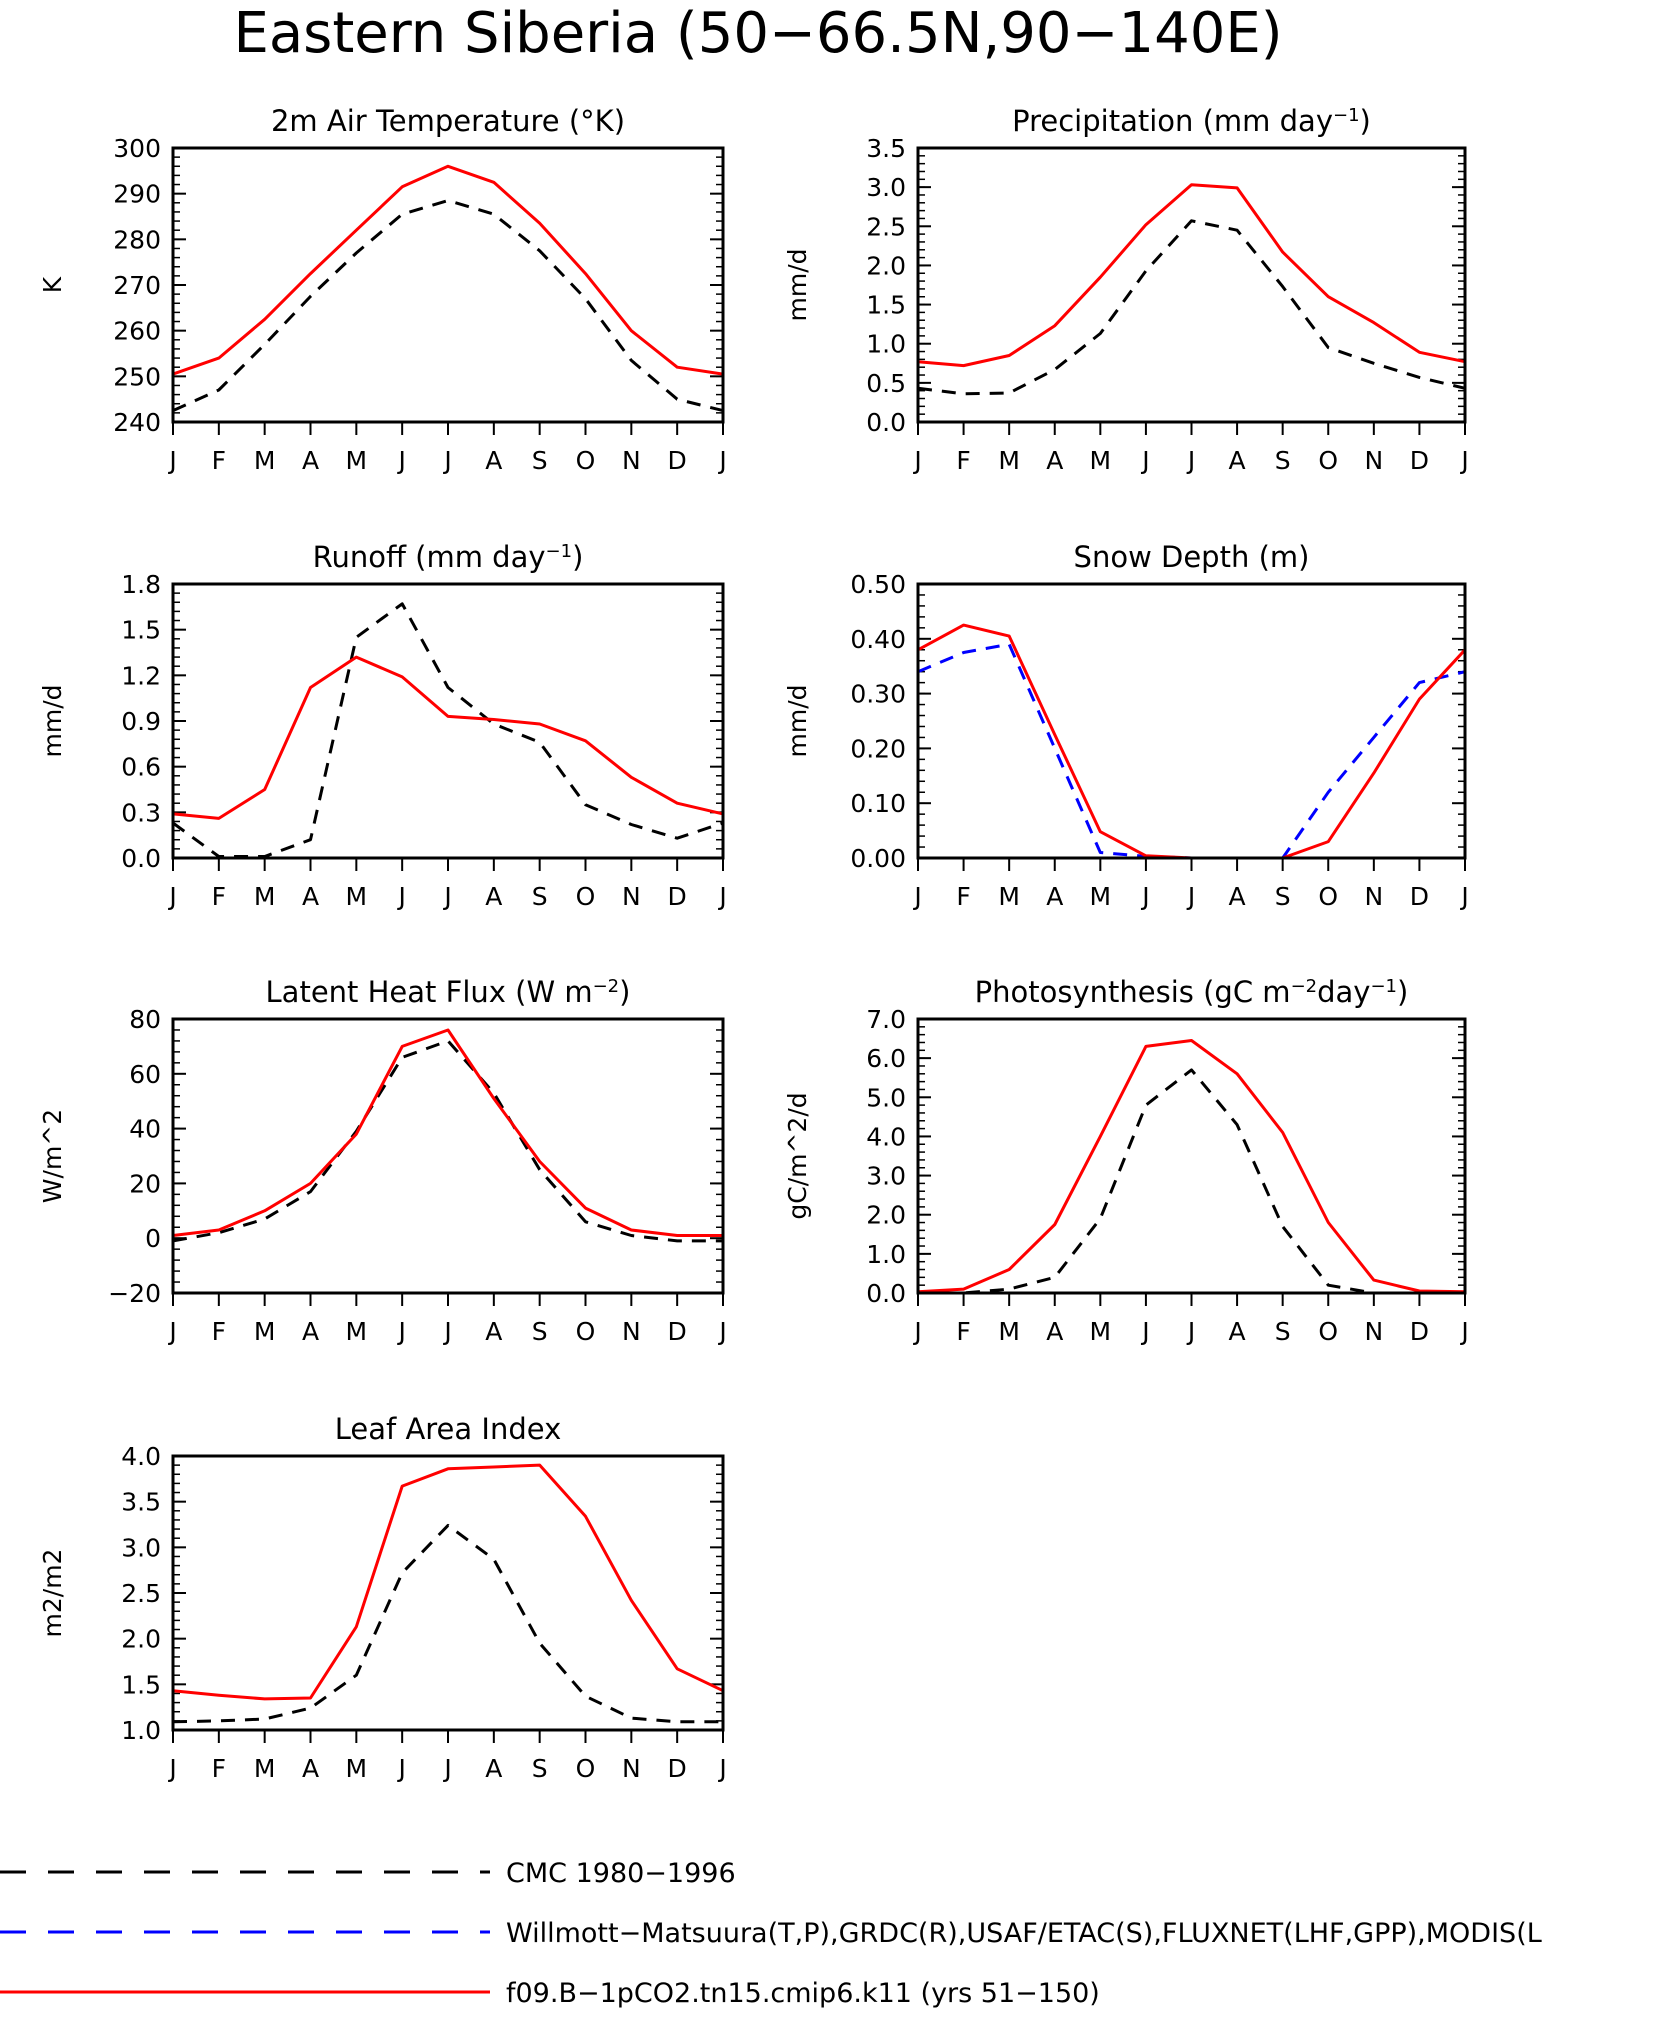 Image resolution: width=1675 pixels, height=2022 pixels. Describe the element at coordinates (886, 226) in the screenshot. I see `y-tick-label: 2.5` at that location.